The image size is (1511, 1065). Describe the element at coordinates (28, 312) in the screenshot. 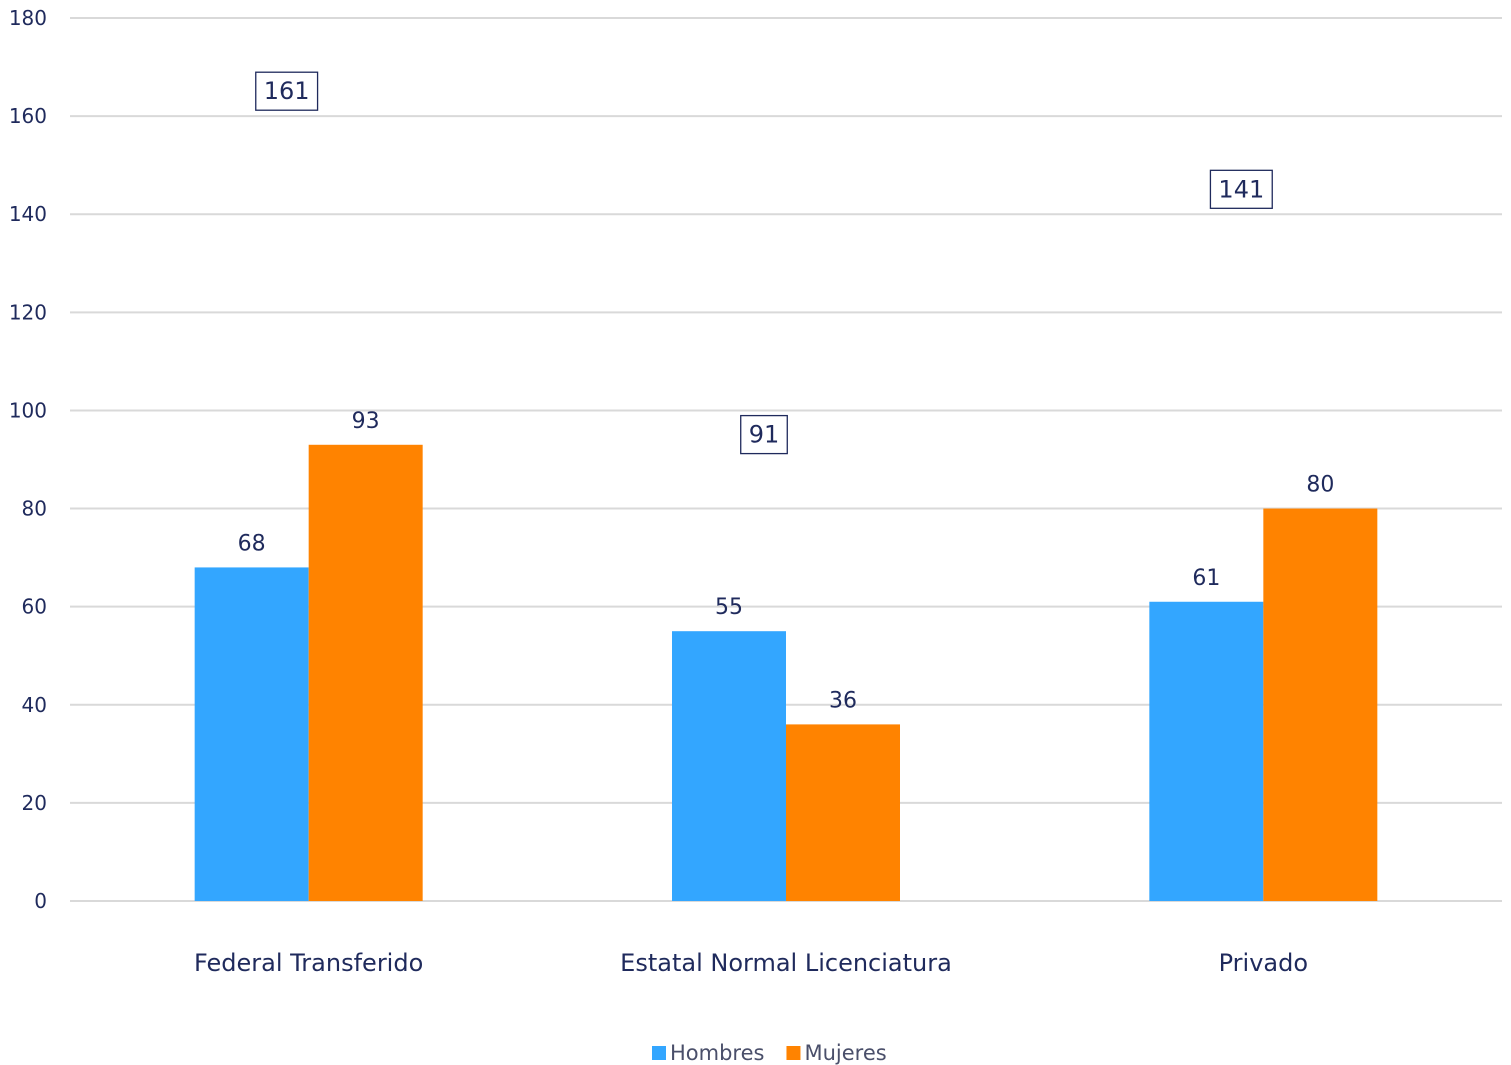

I see `y-tick-label: 120` at that location.